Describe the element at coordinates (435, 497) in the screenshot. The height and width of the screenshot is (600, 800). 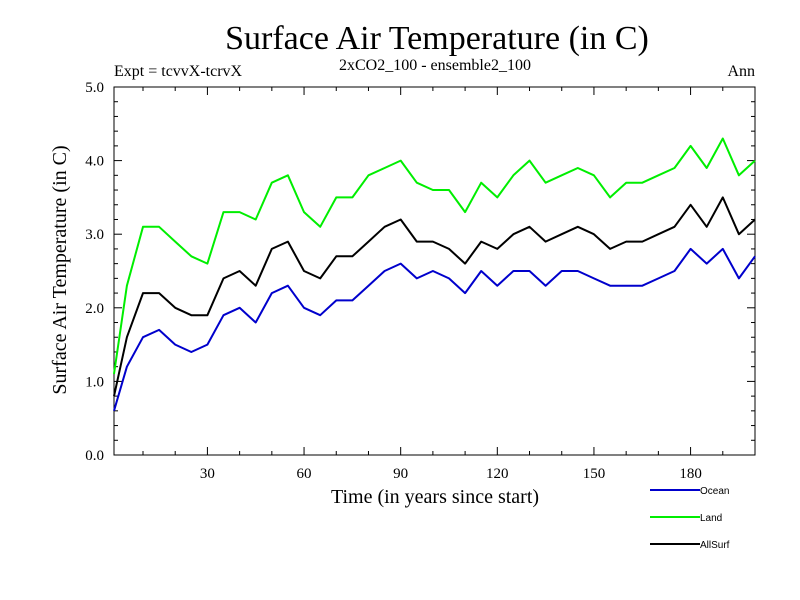
I see `x-axis-label: Time (in years since start)` at that location.